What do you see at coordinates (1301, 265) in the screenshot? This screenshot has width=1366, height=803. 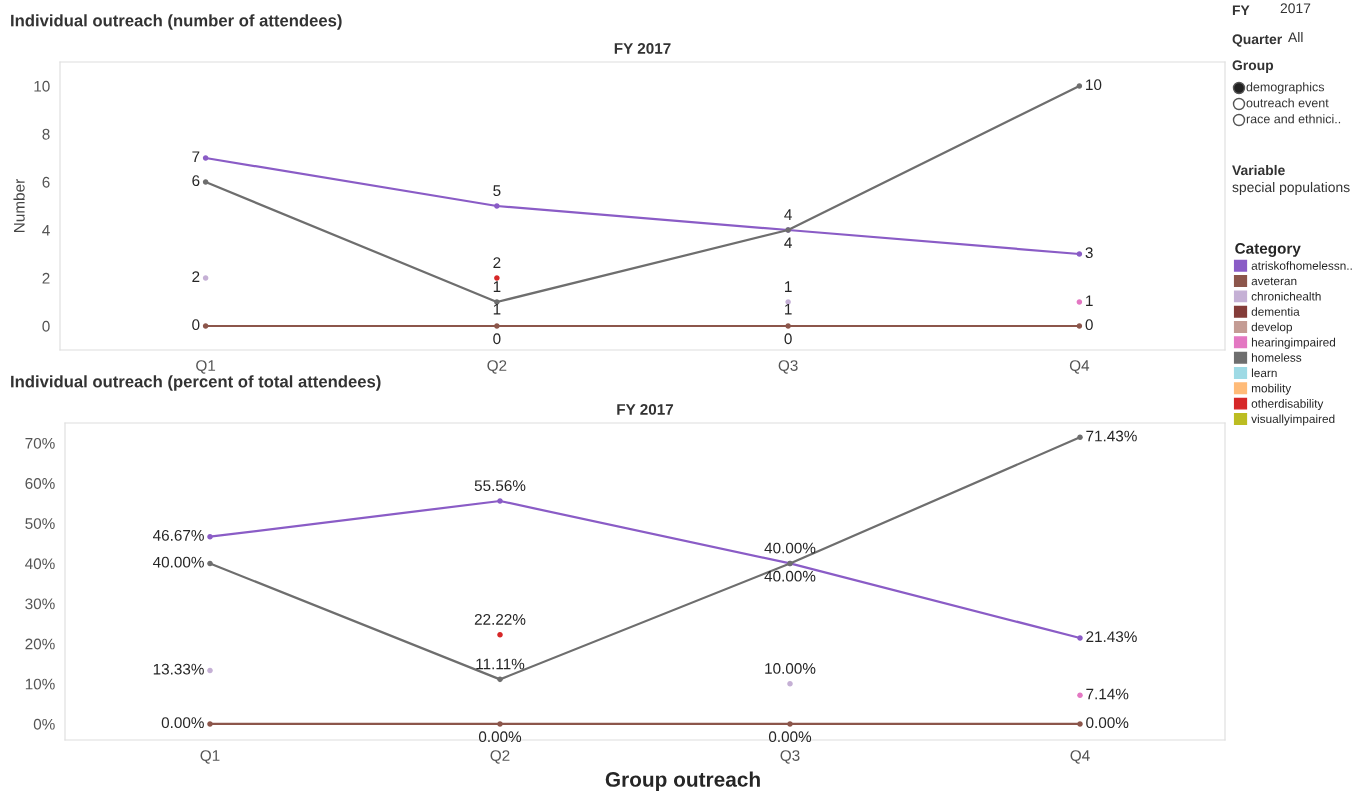 I see `legend-label: atriskofhomelessn..` at bounding box center [1301, 265].